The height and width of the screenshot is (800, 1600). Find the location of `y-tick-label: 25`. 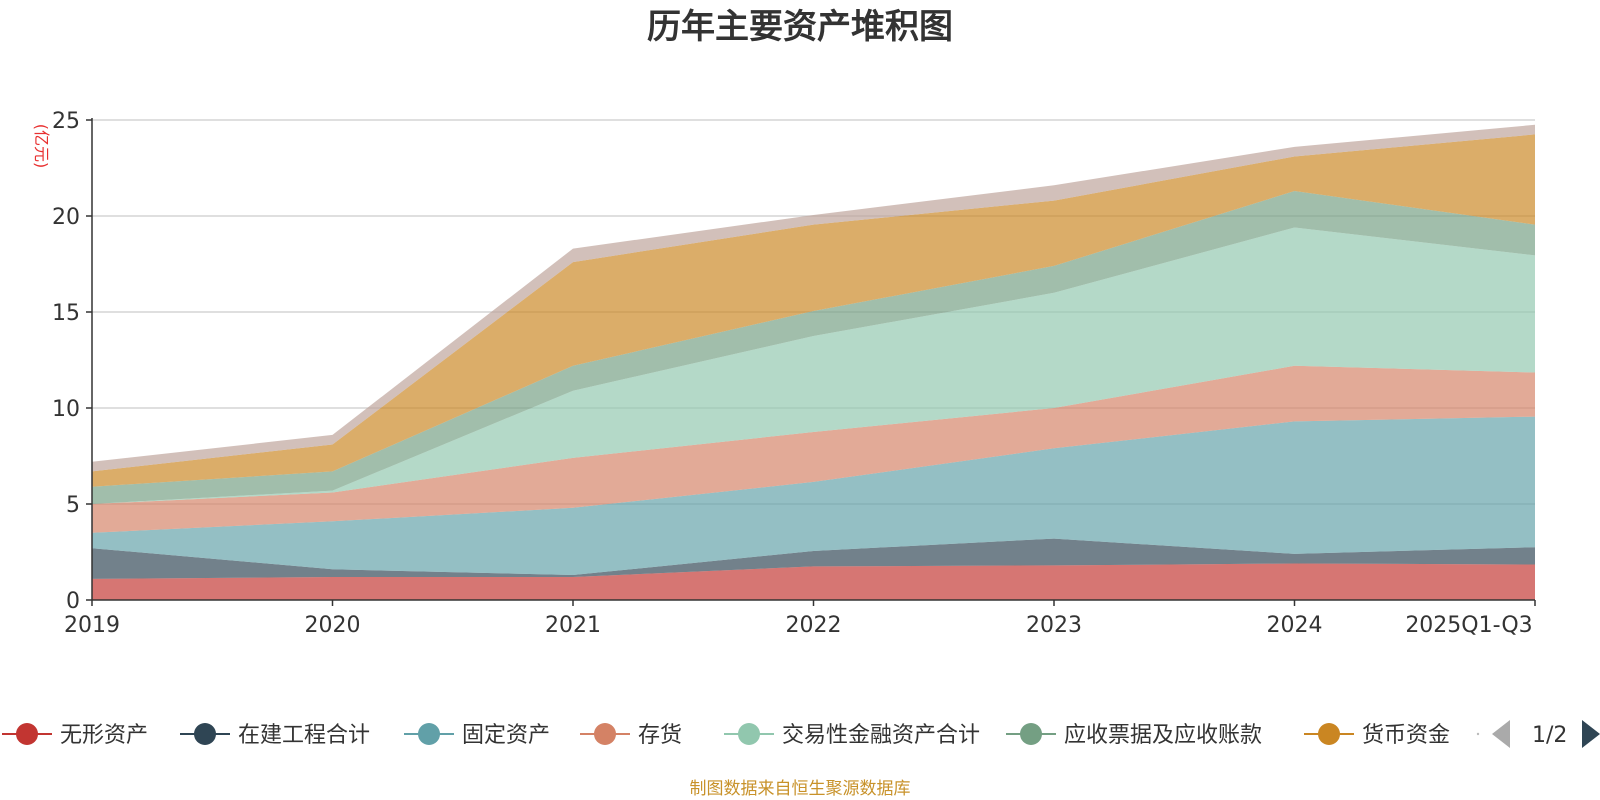

y-tick-label: 25 is located at coordinates (66, 121).